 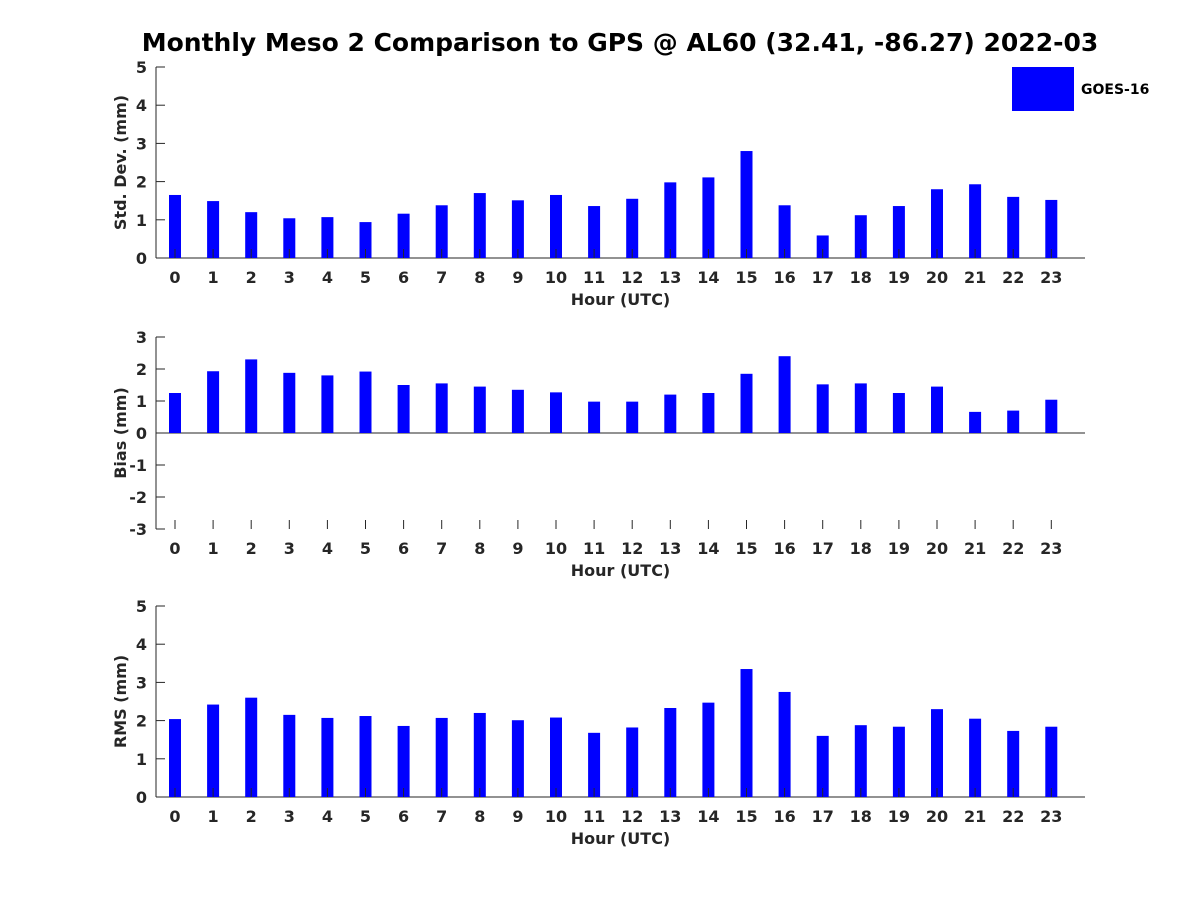 I want to click on bias-x-tick-label: 2, so click(x=251, y=548).